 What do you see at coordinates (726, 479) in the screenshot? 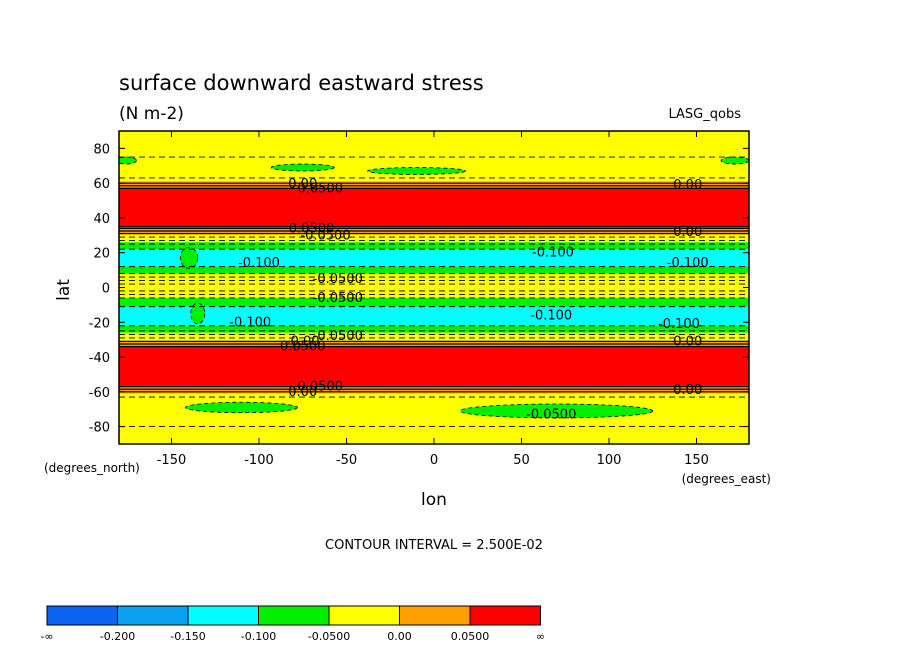
I see `x-units-label: (degrees_east)` at bounding box center [726, 479].